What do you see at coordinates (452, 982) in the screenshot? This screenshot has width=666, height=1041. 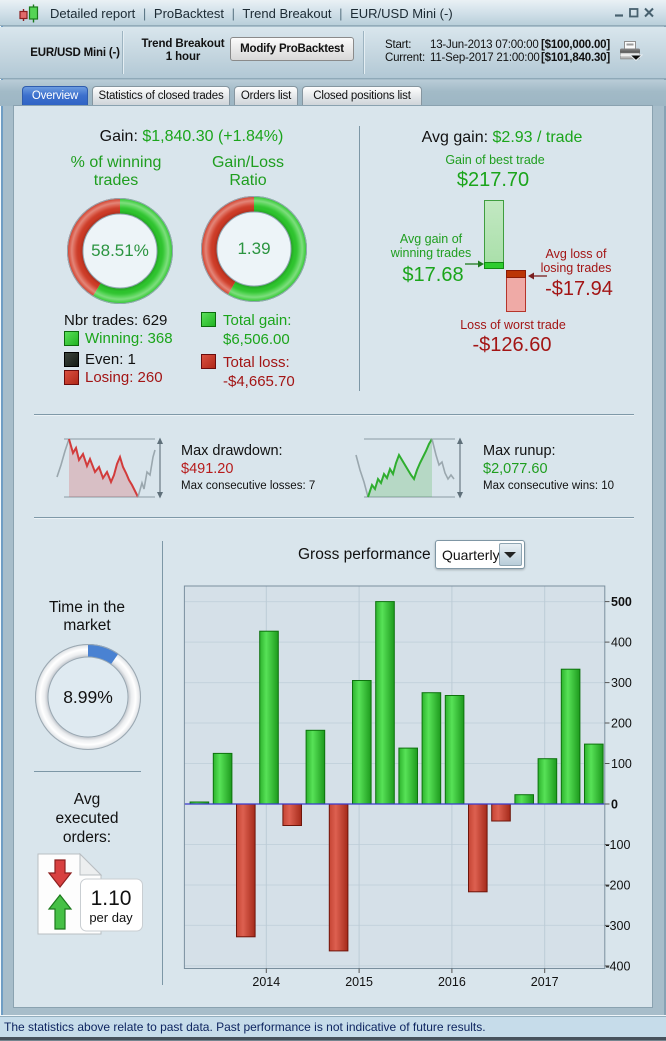 I see `svg-text: 2016` at bounding box center [452, 982].